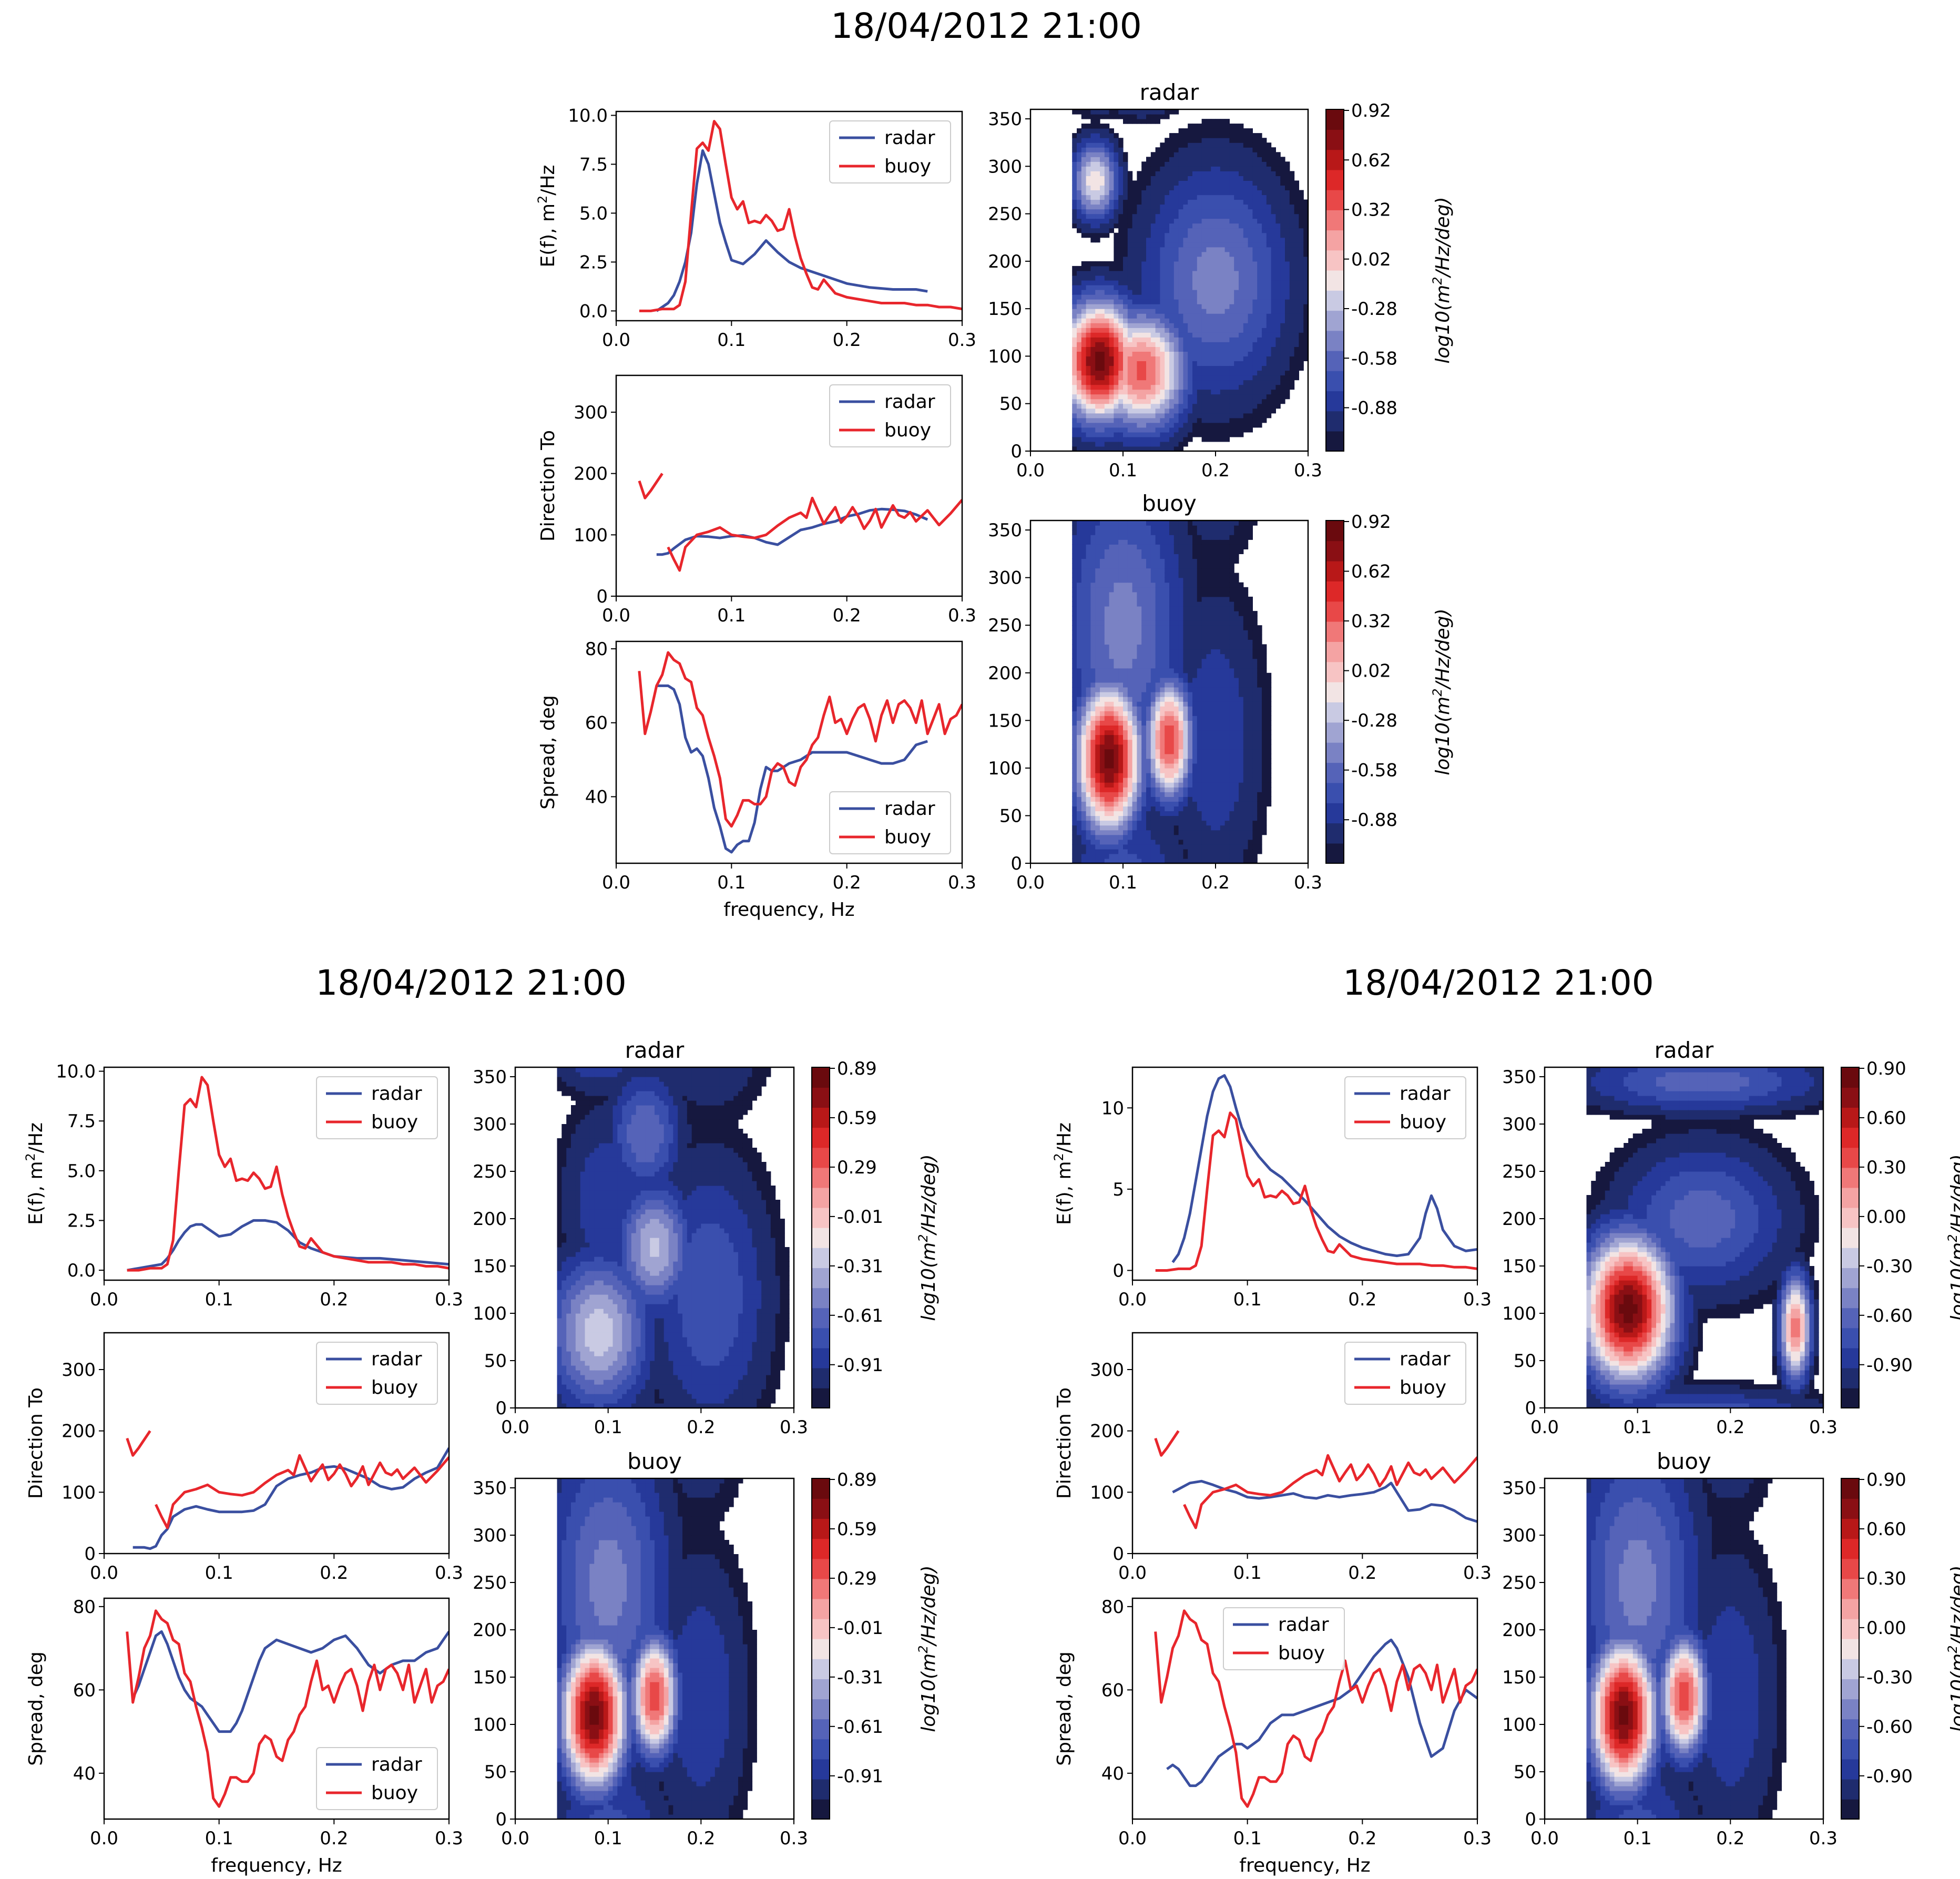 This screenshot has height=1879, width=1960. I want to click on colorbar-swatch, so click(1335, 421).